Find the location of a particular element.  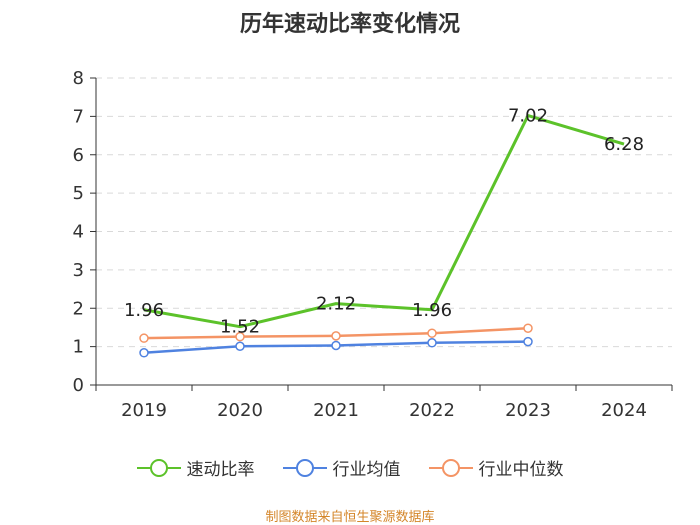

y-tick-label: 6 is located at coordinates (78, 155).